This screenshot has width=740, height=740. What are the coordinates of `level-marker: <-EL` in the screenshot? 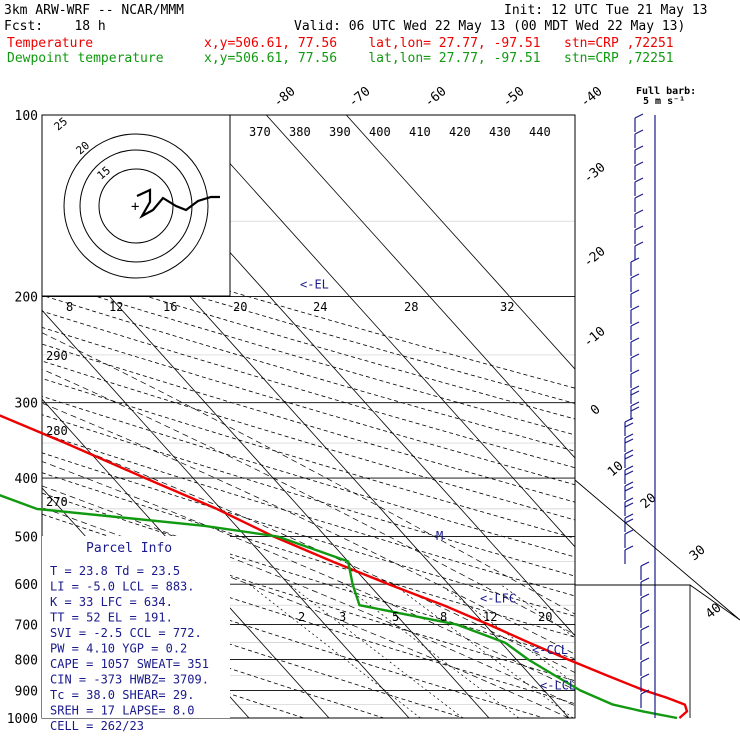 It's located at (314, 284).